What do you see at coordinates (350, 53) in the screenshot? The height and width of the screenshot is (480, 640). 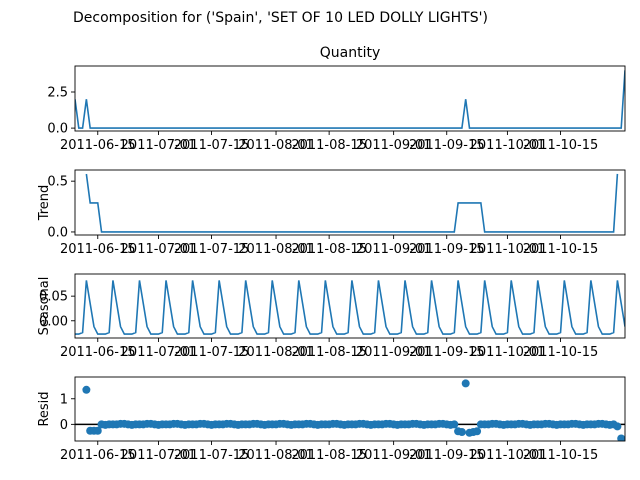 I see `panel-title: Quantity` at bounding box center [350, 53].